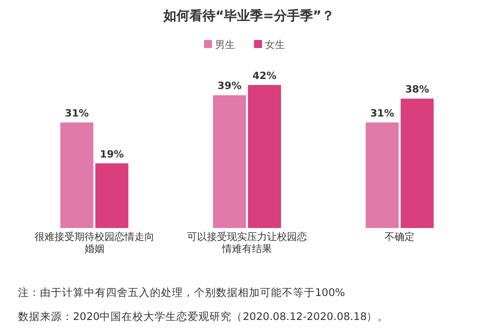 The width and height of the screenshot is (498, 334). Describe the element at coordinates (264, 76) in the screenshot. I see `data-label: 42%` at that location.